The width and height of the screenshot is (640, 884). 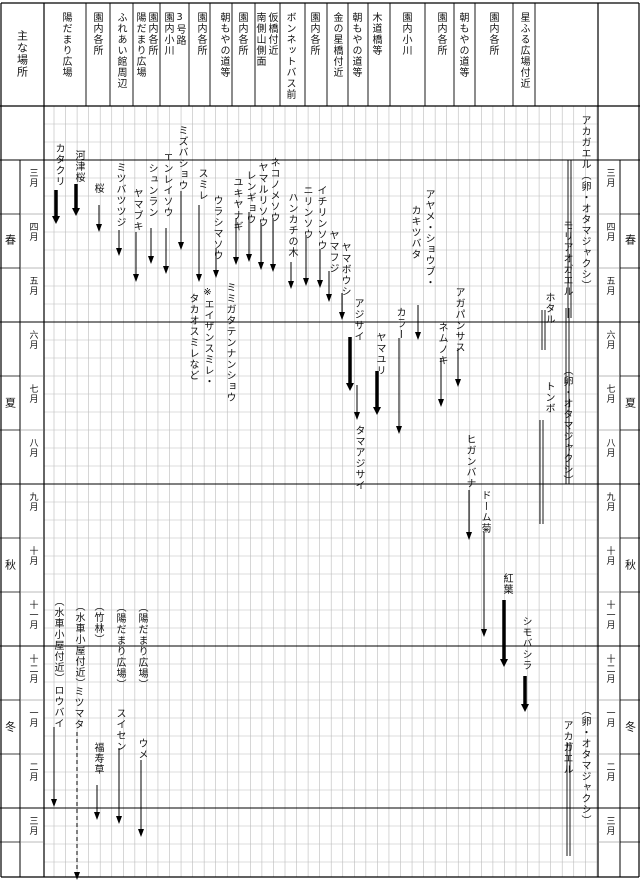 What do you see at coordinates (136, 210) in the screenshot?
I see `flower-label: ヤマブキ` at bounding box center [136, 210].